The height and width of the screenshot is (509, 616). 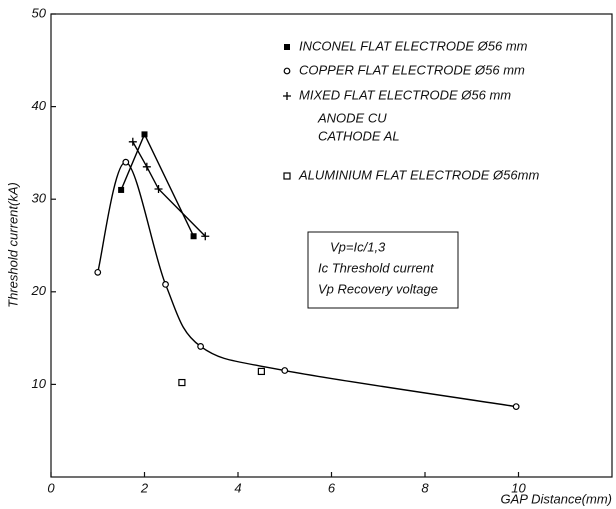 I want to click on annotation: Vp=Ic/1,3, so click(x=358, y=246).